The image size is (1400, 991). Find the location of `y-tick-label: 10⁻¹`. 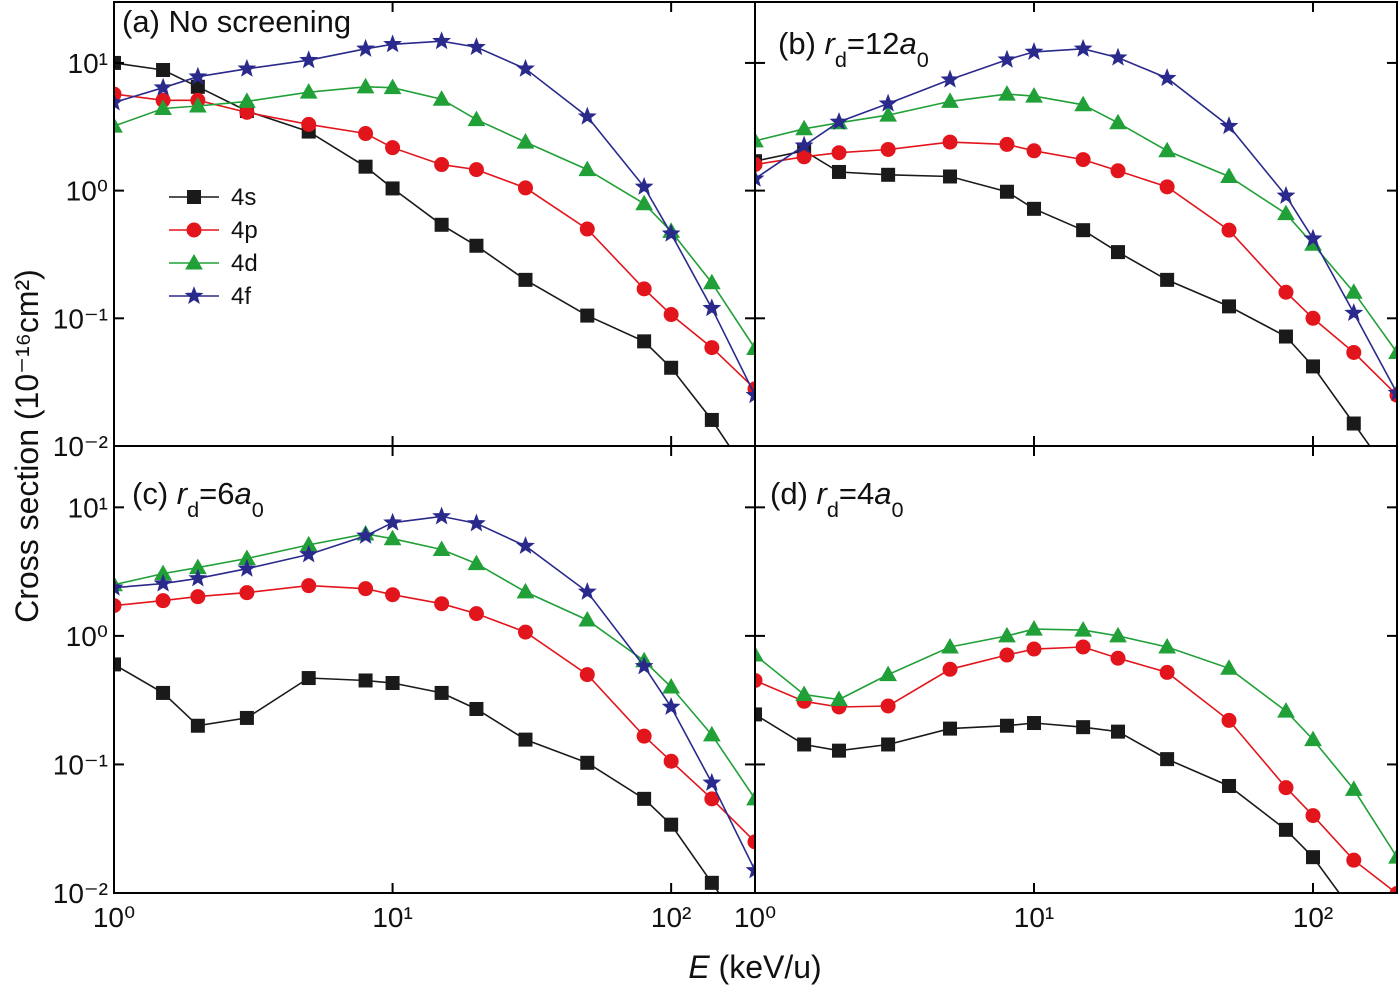

y-tick-label: 10⁻¹ is located at coordinates (80, 318).